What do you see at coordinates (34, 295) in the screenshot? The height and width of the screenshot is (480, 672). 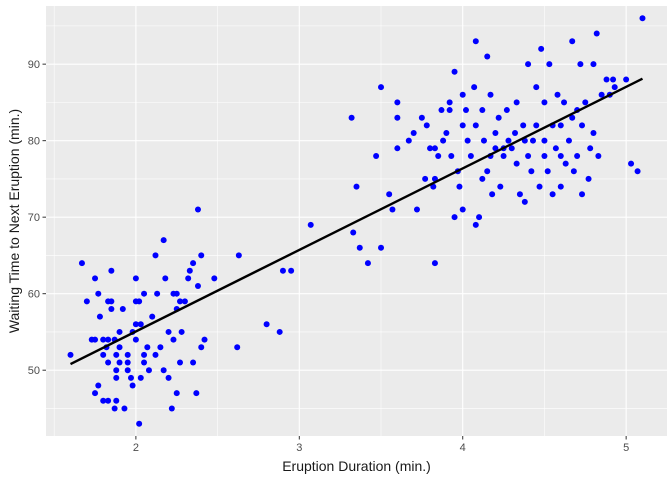 I see `y-tick-label: 60` at bounding box center [34, 295].